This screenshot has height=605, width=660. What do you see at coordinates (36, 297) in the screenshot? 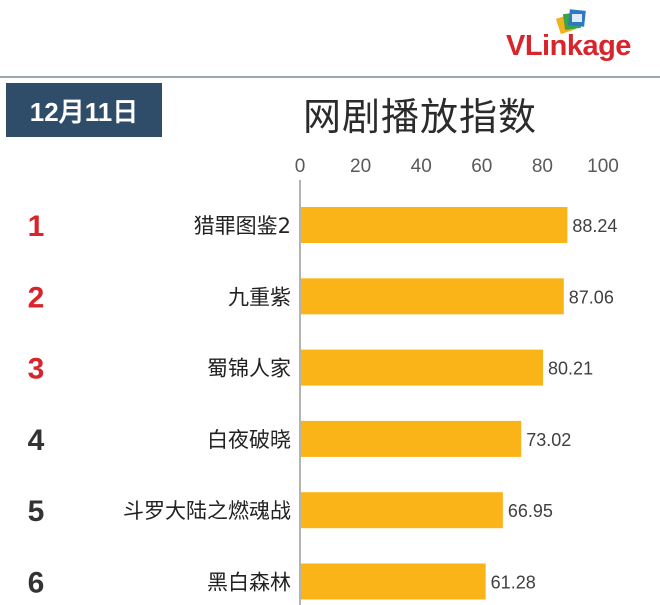
I see `rank-number: 2` at bounding box center [36, 297].